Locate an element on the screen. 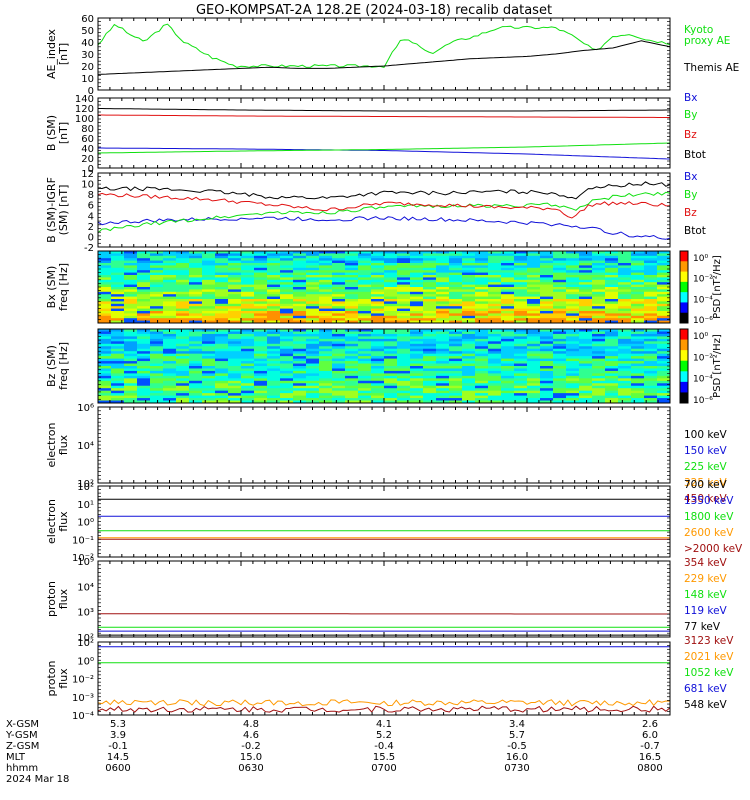 This screenshot has width=750, height=800. colorbar-segment is located at coordinates (684, 318).